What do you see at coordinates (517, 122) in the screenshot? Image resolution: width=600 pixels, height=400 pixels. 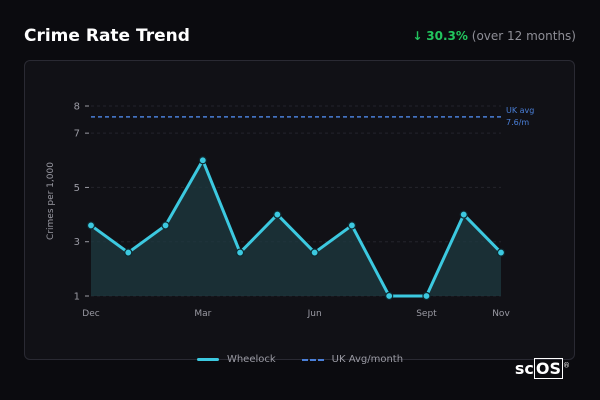 I see `uk-avg-label-value: 7.6/m` at bounding box center [517, 122].